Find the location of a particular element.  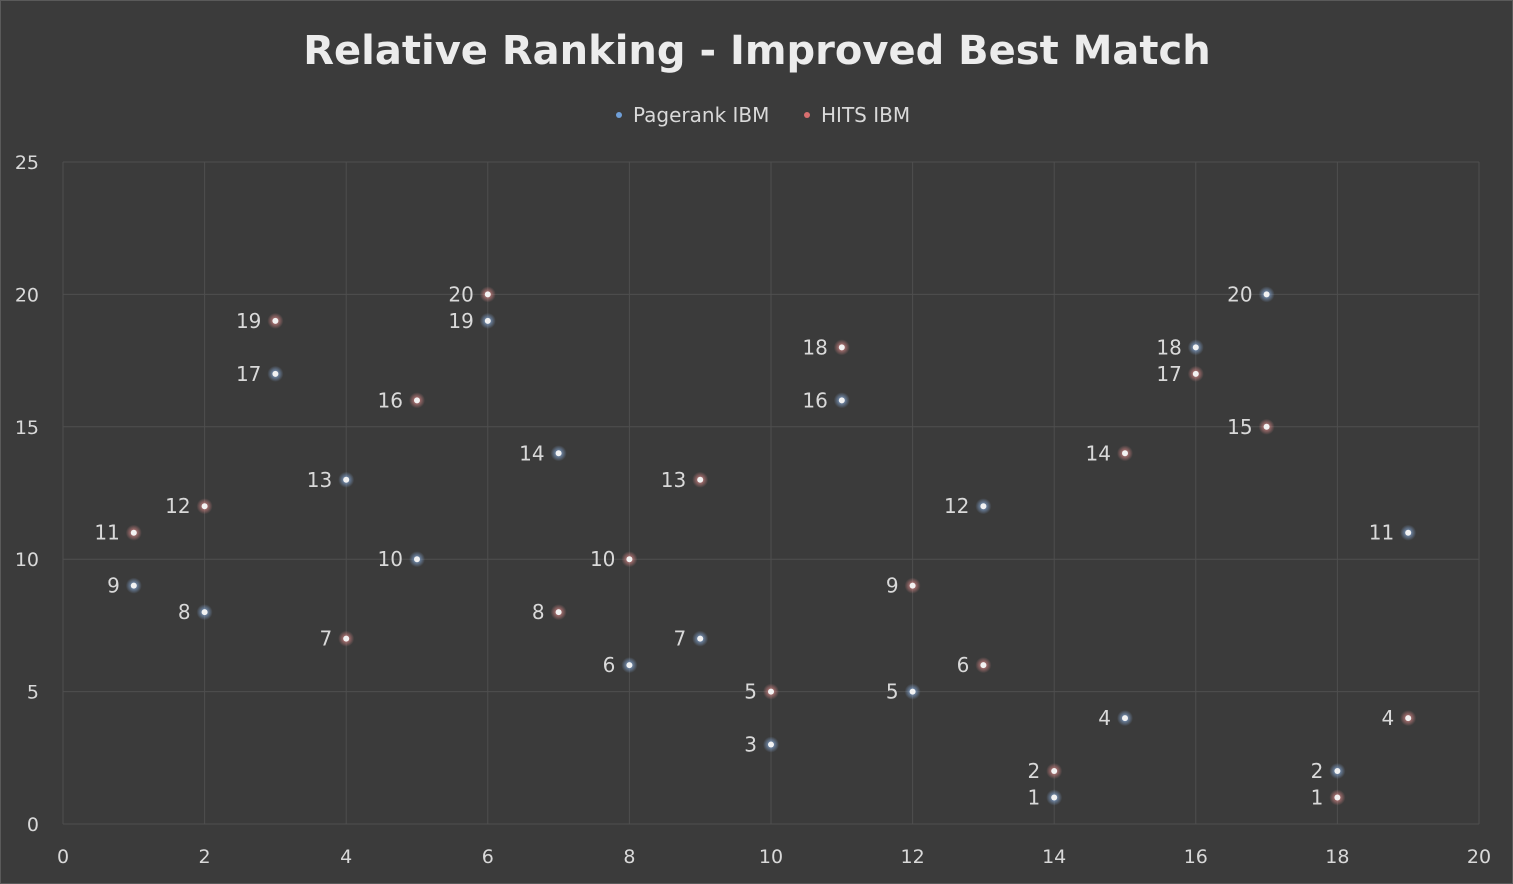

chart-title: Relative Ranking - Improved Best Match is located at coordinates (756, 51).